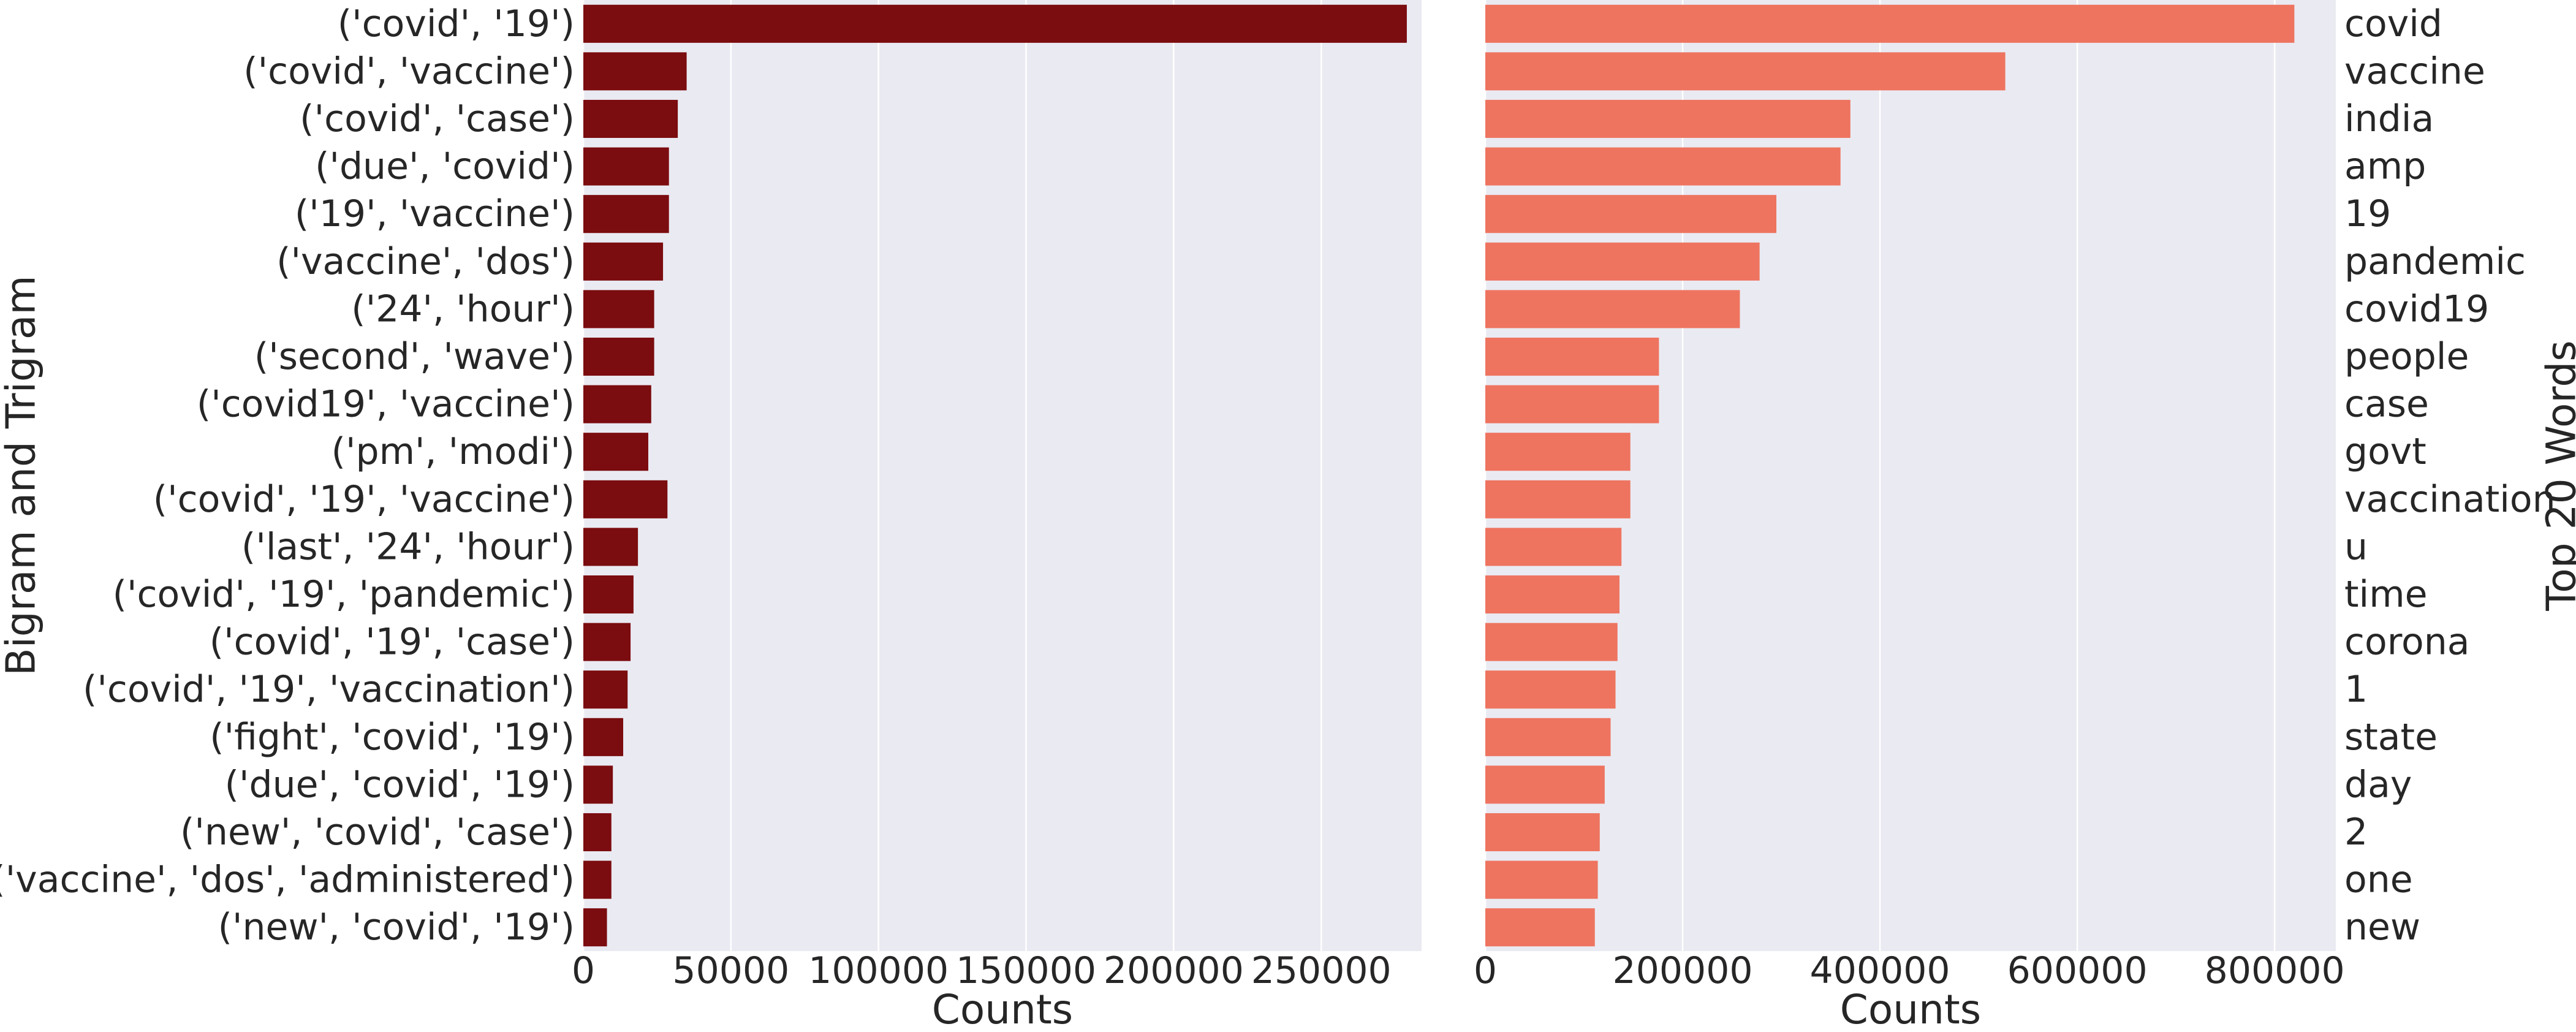 This screenshot has width=2576, height=1032. Describe the element at coordinates (463, 309) in the screenshot. I see `bigram-label: ('24', 'hour')` at that location.